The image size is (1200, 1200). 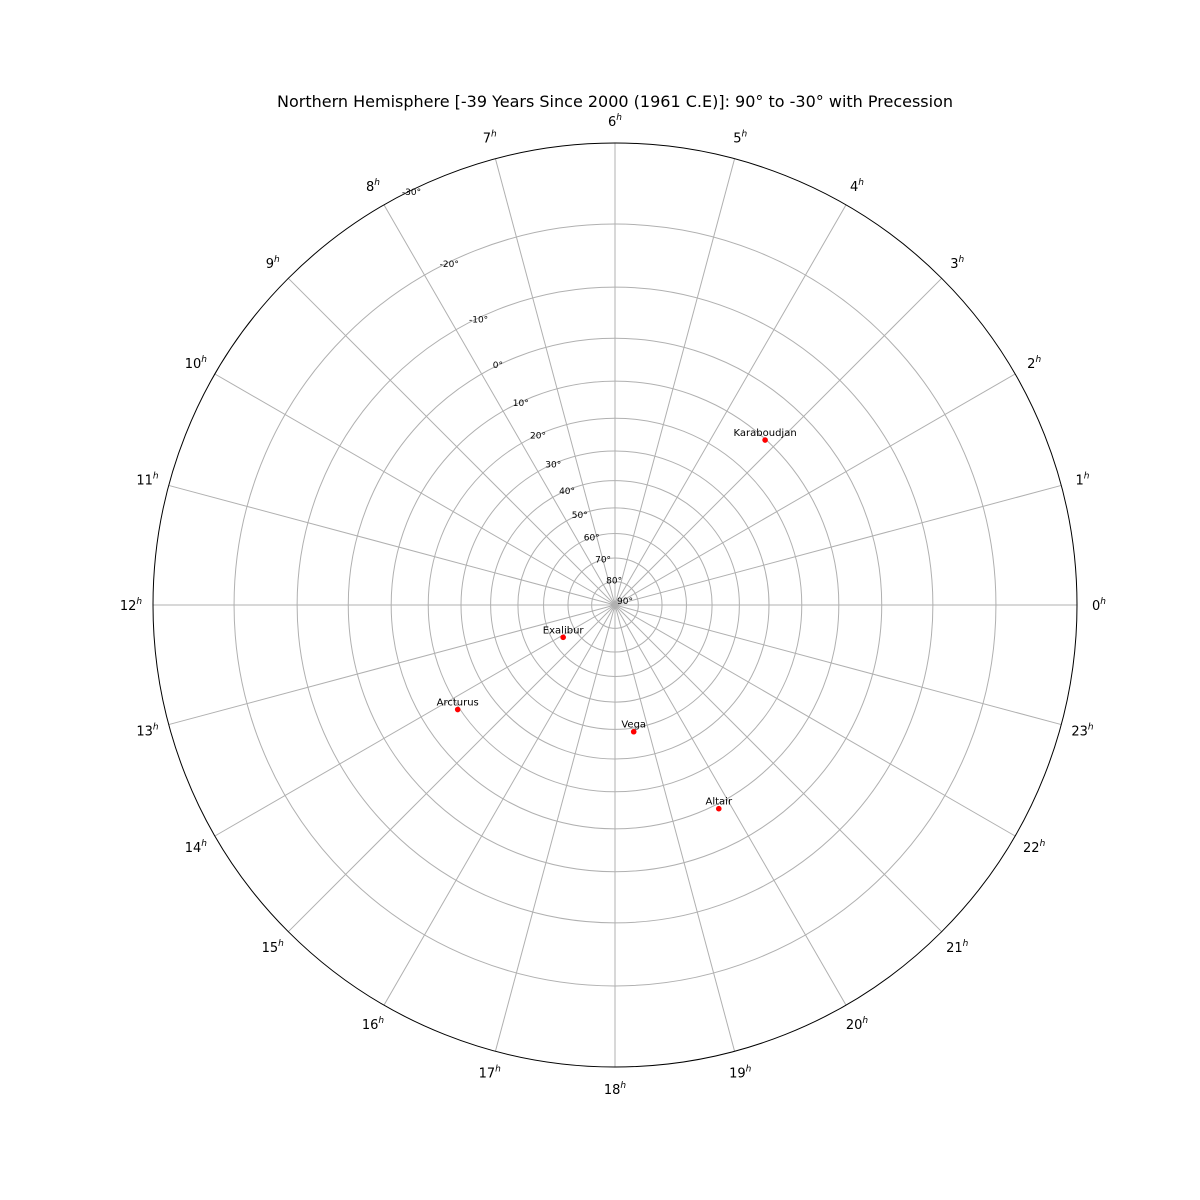 What do you see at coordinates (498, 366) in the screenshot?
I see `radial-tick-label: 0°` at bounding box center [498, 366].